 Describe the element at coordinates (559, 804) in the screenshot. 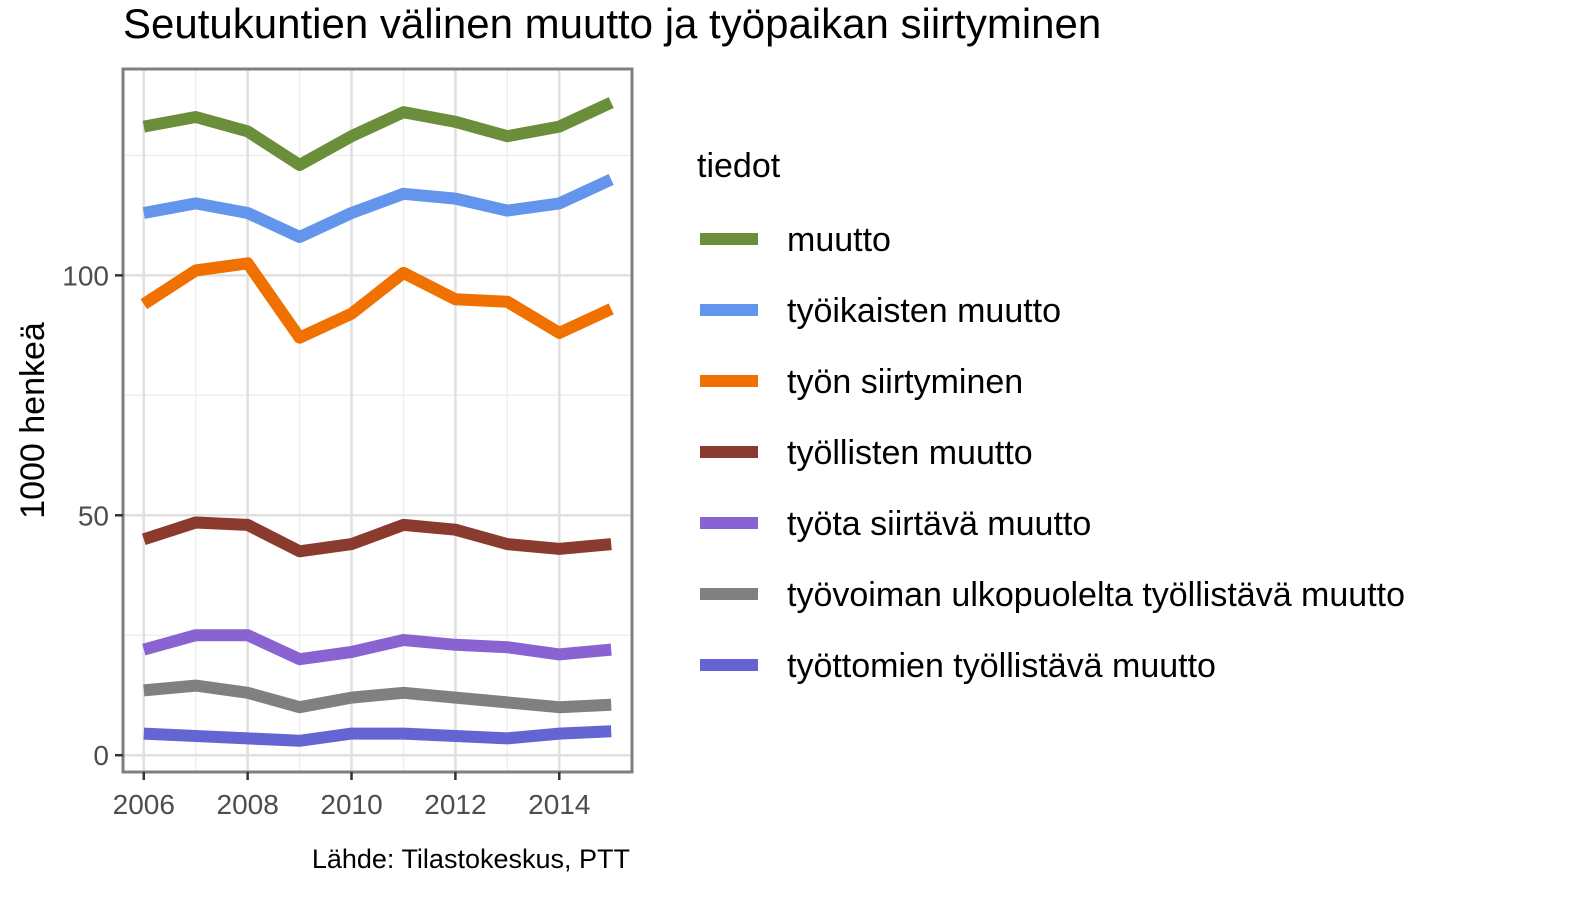

I see `x-tick-label: 2014` at that location.